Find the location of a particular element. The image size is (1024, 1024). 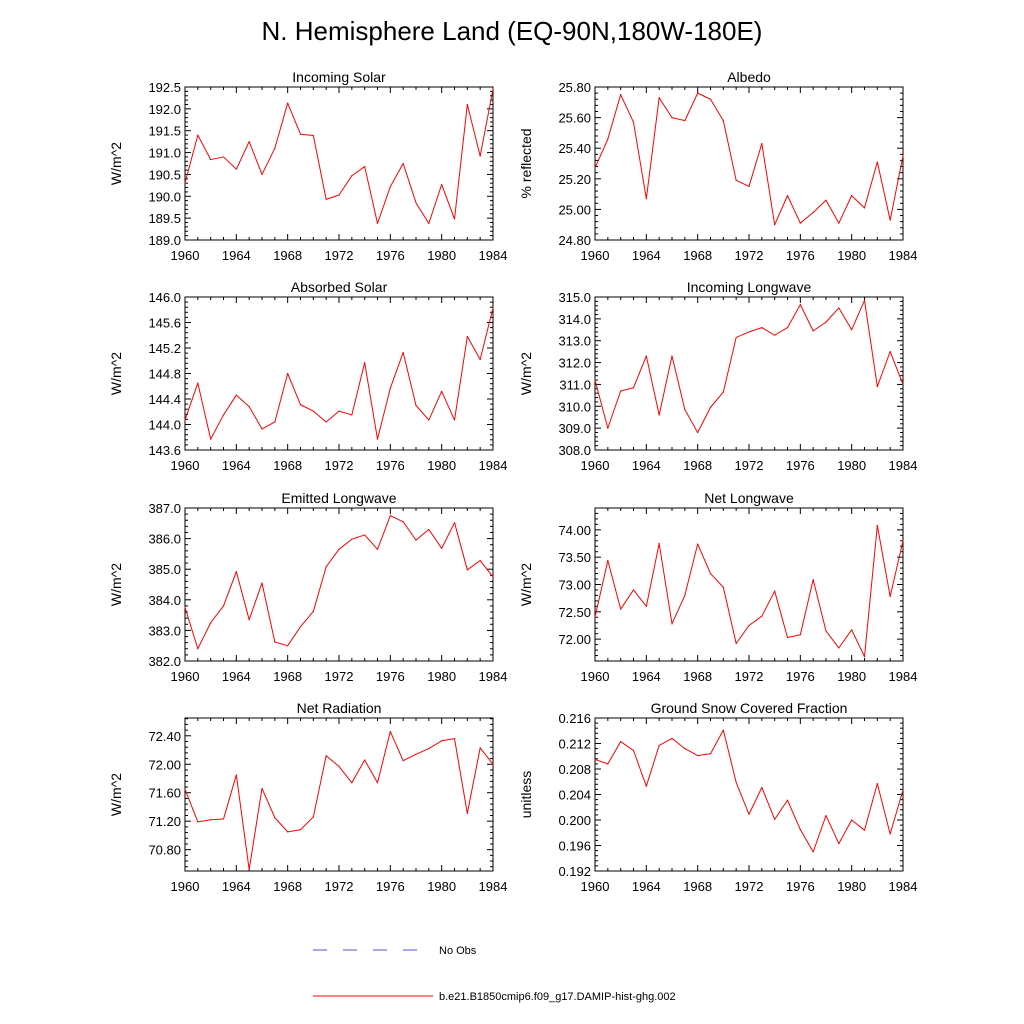

incoming-solar-ytick-label: 192.0 is located at coordinates (164, 109).